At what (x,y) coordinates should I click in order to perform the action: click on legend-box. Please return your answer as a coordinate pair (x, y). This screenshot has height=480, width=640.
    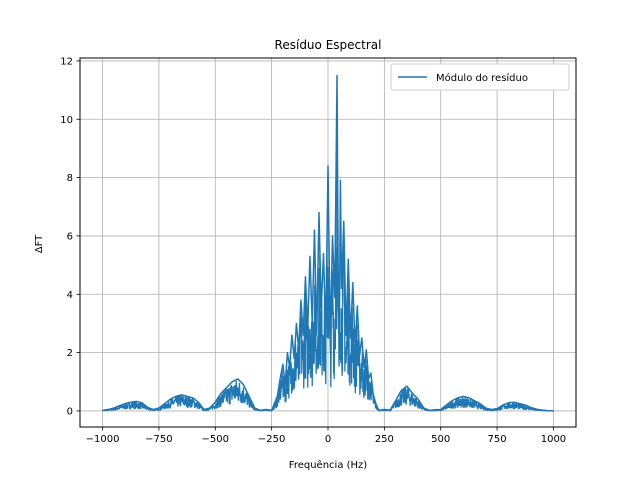
    Looking at the image, I should click on (480, 77).